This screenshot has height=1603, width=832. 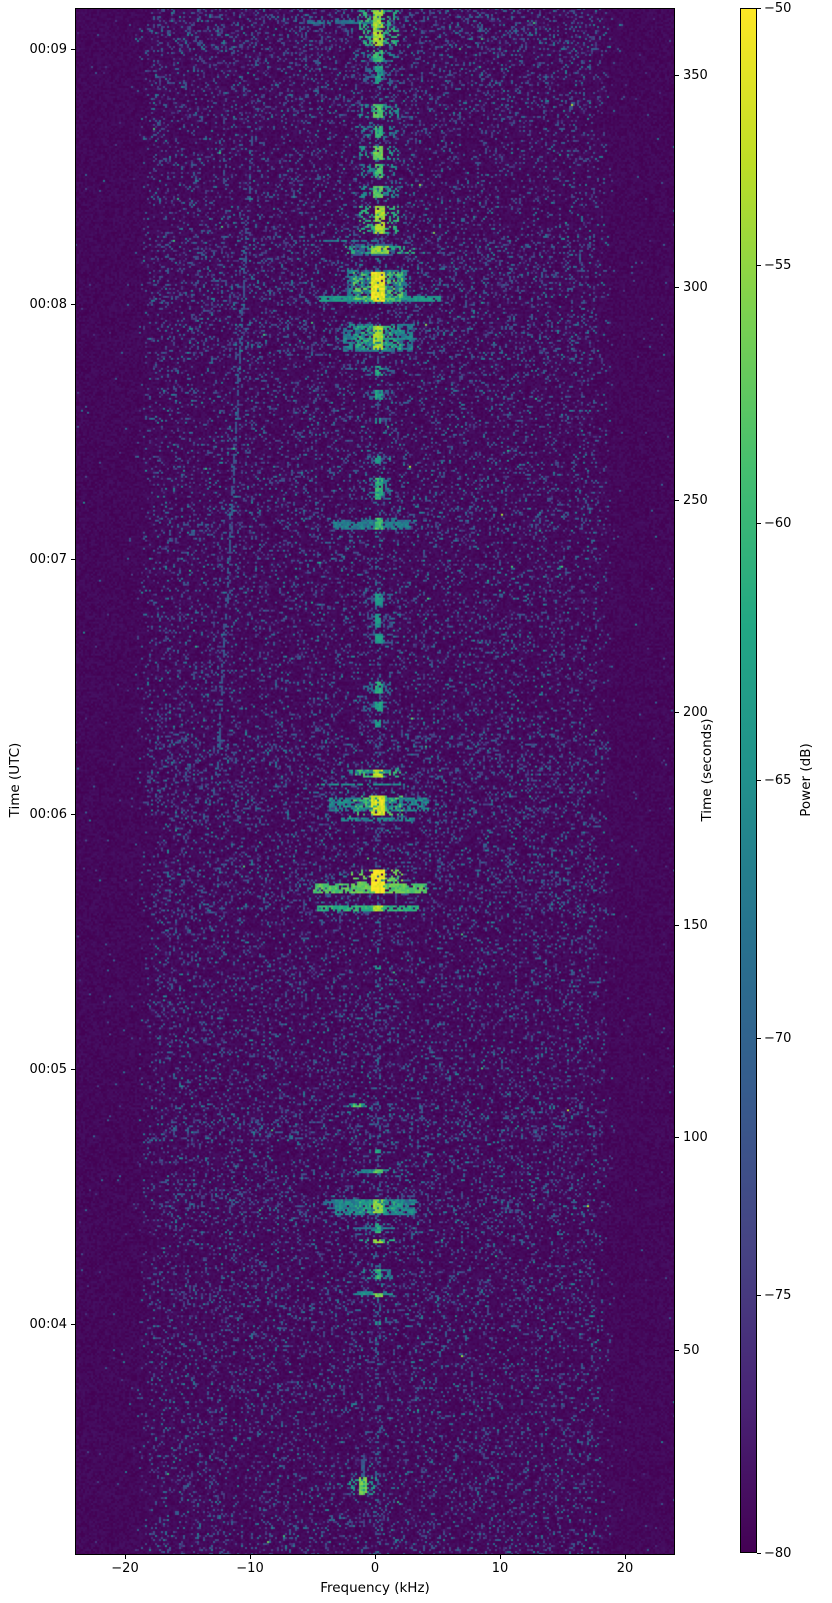 I want to click on y-left-tick-label: 00:07, so click(x=48, y=560).